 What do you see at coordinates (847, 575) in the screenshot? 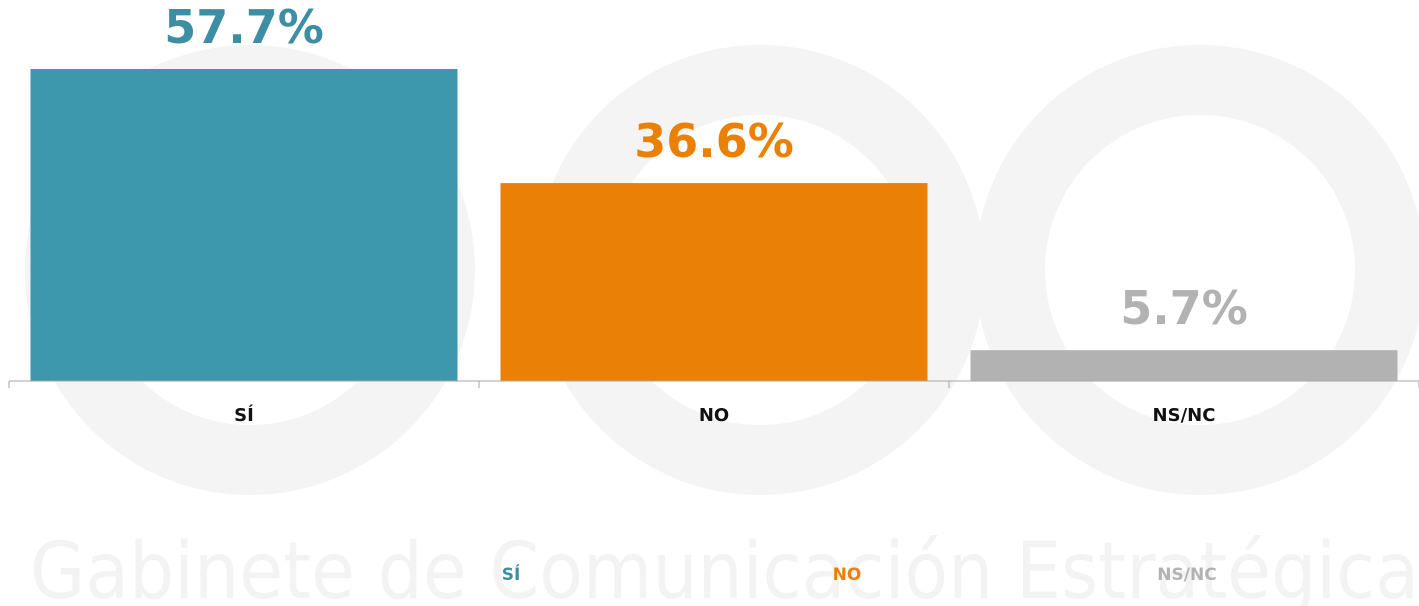
I see `legend-entry: NO` at bounding box center [847, 575].